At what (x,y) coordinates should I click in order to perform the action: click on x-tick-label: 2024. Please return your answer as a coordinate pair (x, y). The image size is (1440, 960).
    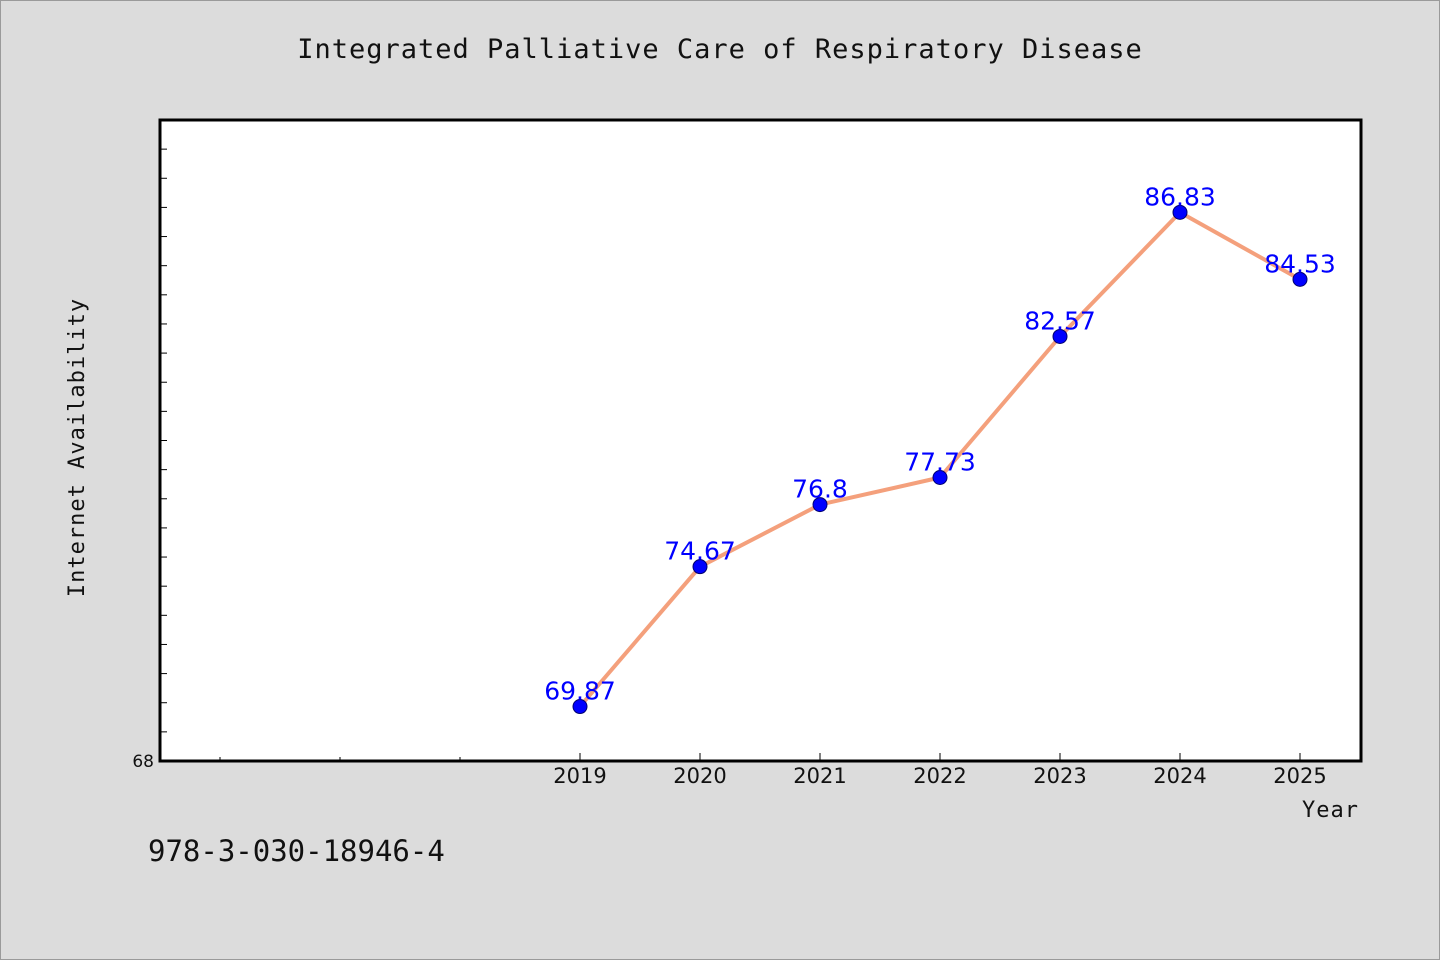
    Looking at the image, I should click on (1179, 776).